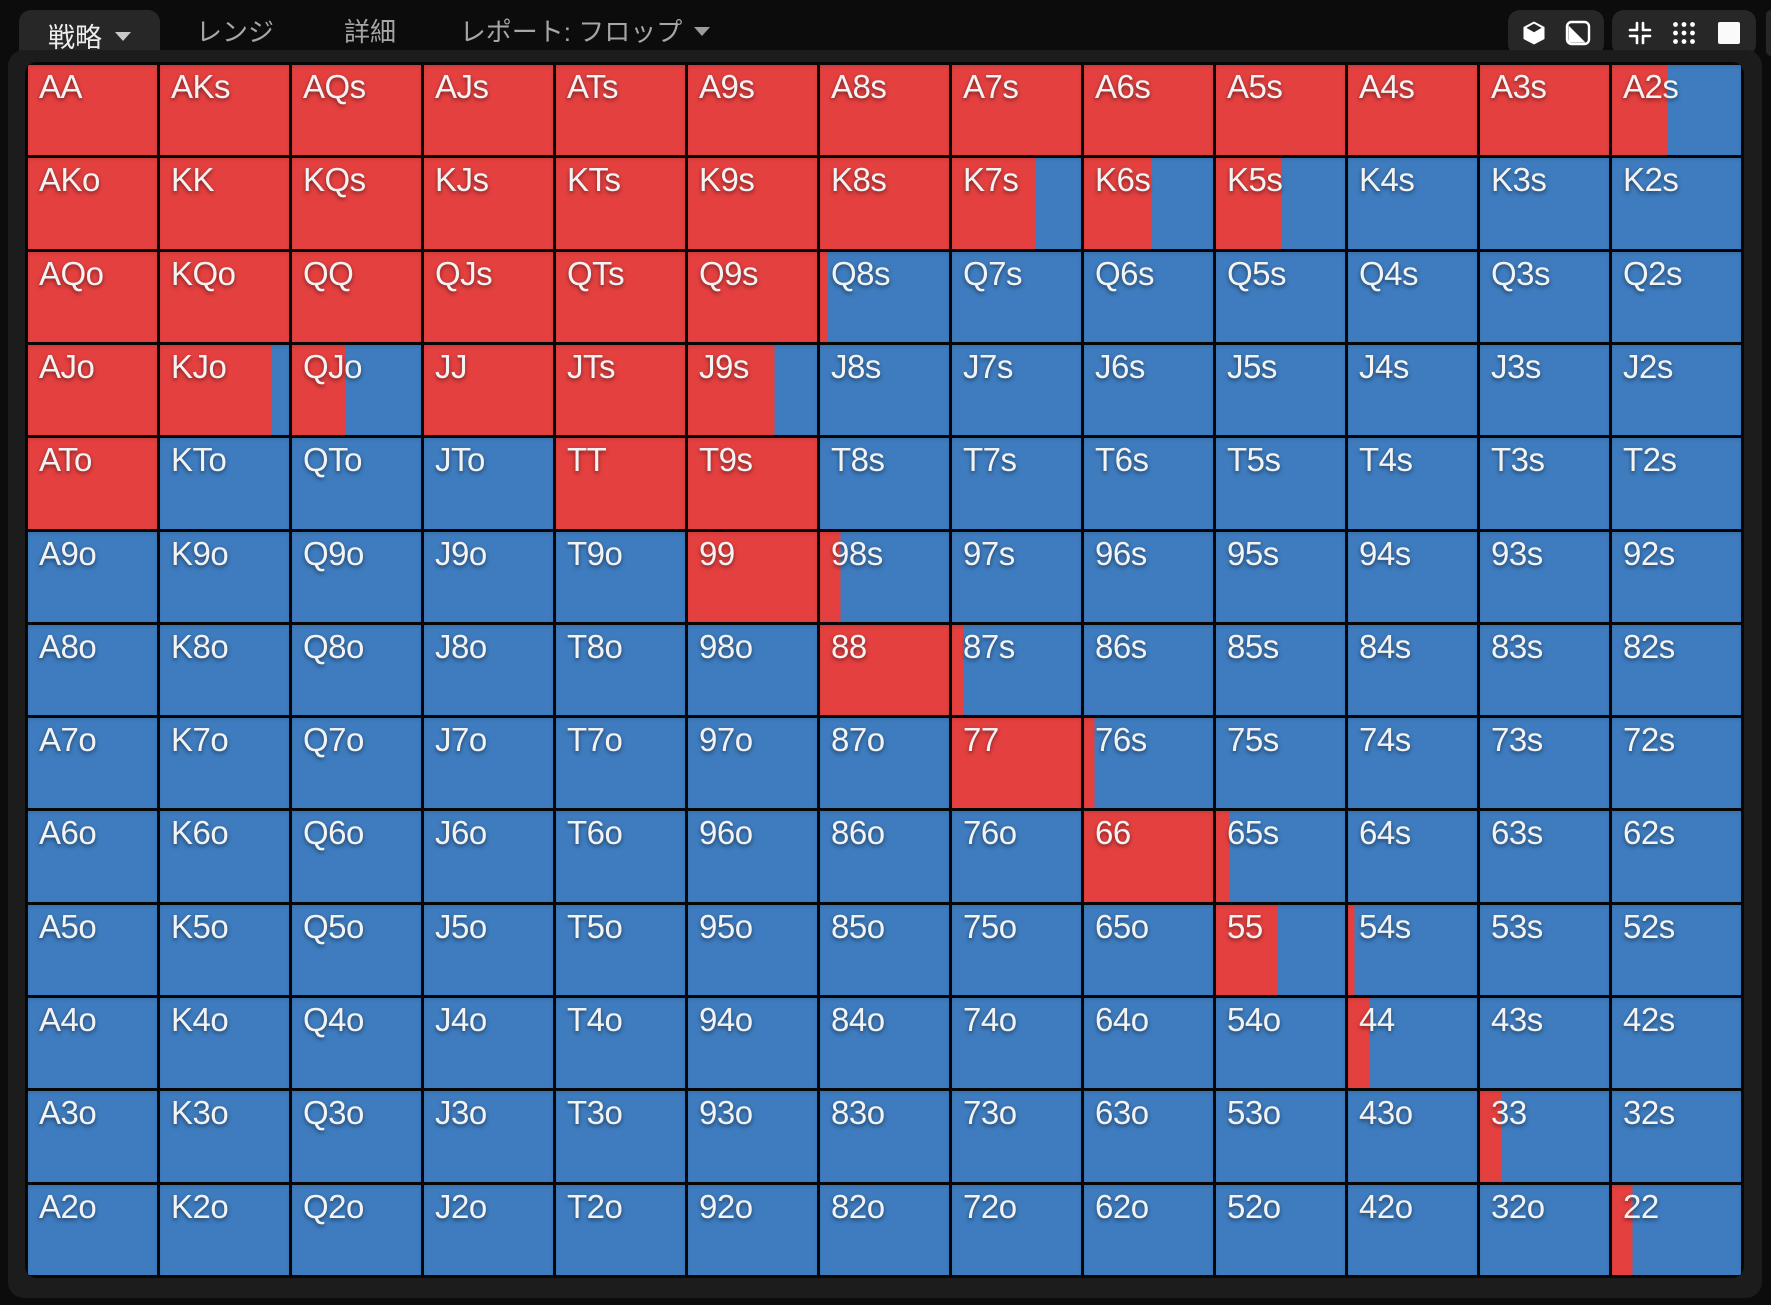 This screenshot has height=1305, width=1771. What do you see at coordinates (1544, 1136) in the screenshot?
I see `hand-cell-33: 33` at bounding box center [1544, 1136].